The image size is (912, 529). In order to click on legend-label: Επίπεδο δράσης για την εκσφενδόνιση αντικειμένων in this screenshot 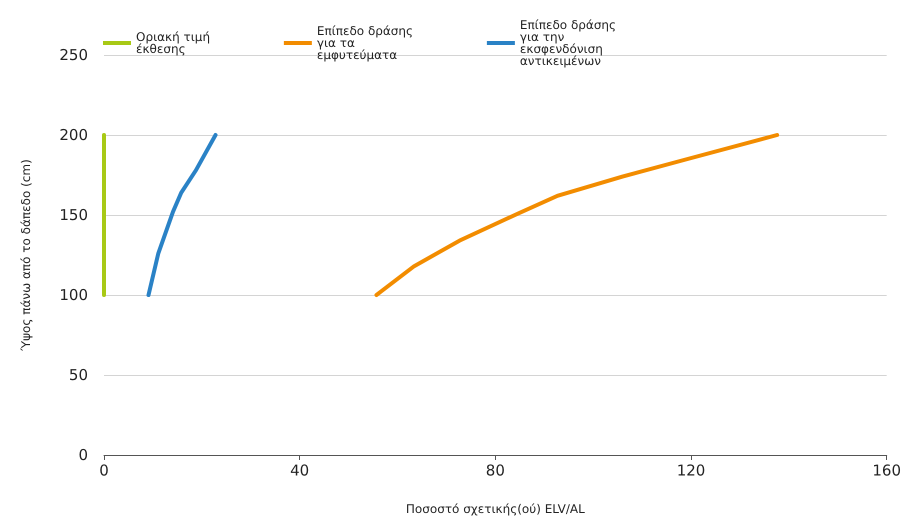, I will do `click(570, 43)`.